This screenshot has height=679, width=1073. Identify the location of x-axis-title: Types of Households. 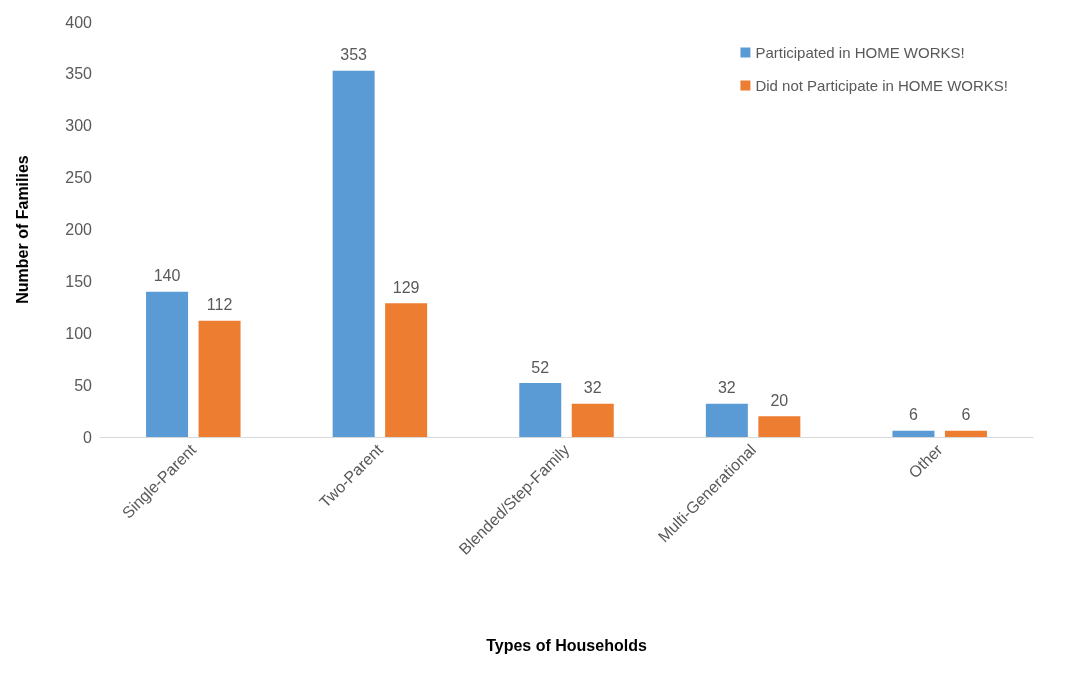
(566, 645).